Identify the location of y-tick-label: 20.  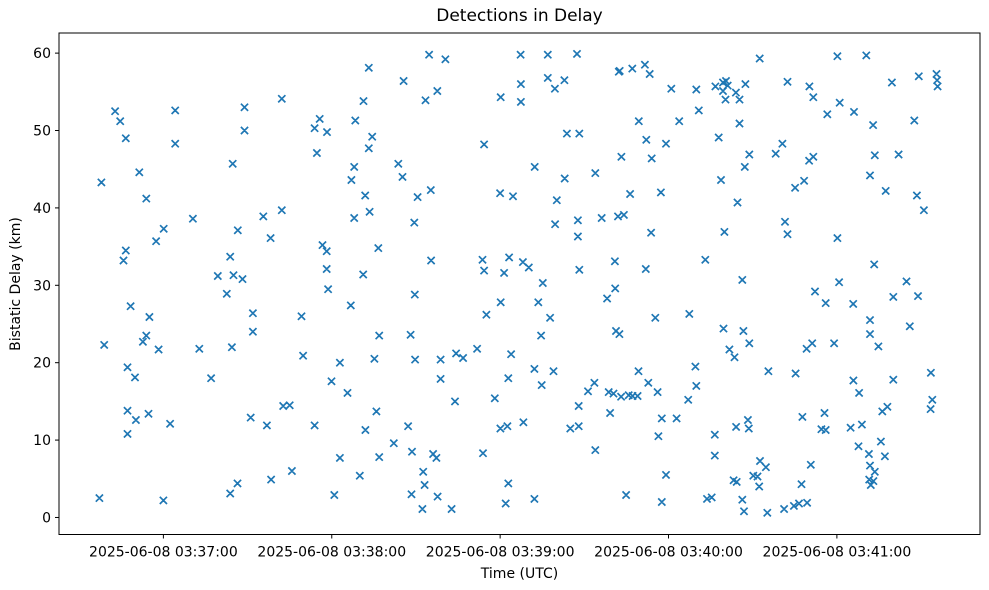
(42, 364).